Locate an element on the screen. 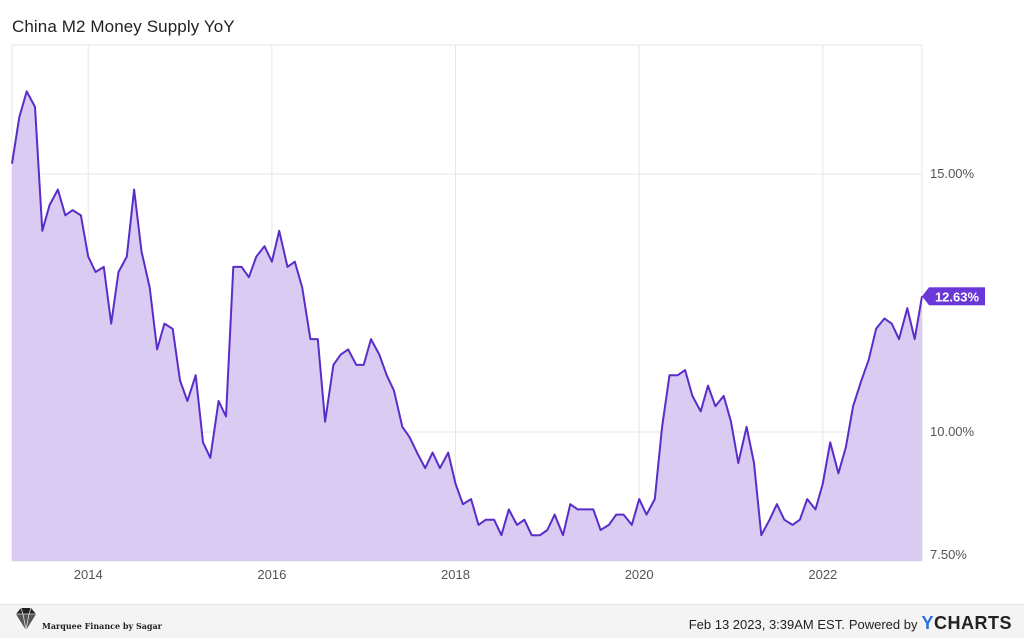  brand-logo: Marquee Finance by Sagar is located at coordinates (87, 619).